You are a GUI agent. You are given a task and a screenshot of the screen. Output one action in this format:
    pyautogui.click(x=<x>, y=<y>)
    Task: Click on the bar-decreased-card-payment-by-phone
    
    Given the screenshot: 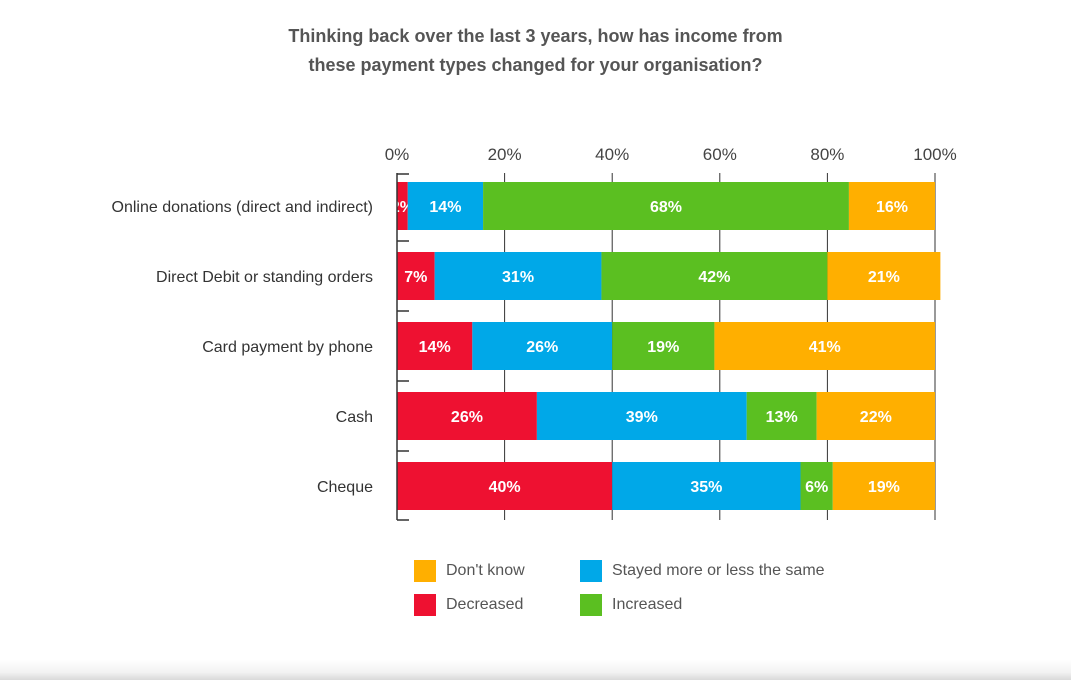 What is the action you would take?
    pyautogui.click(x=435, y=346)
    